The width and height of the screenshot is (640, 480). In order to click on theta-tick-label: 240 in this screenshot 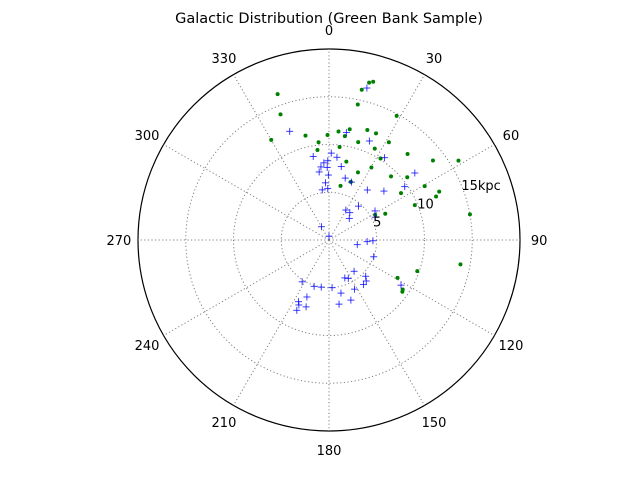, I will do `click(147, 346)`.